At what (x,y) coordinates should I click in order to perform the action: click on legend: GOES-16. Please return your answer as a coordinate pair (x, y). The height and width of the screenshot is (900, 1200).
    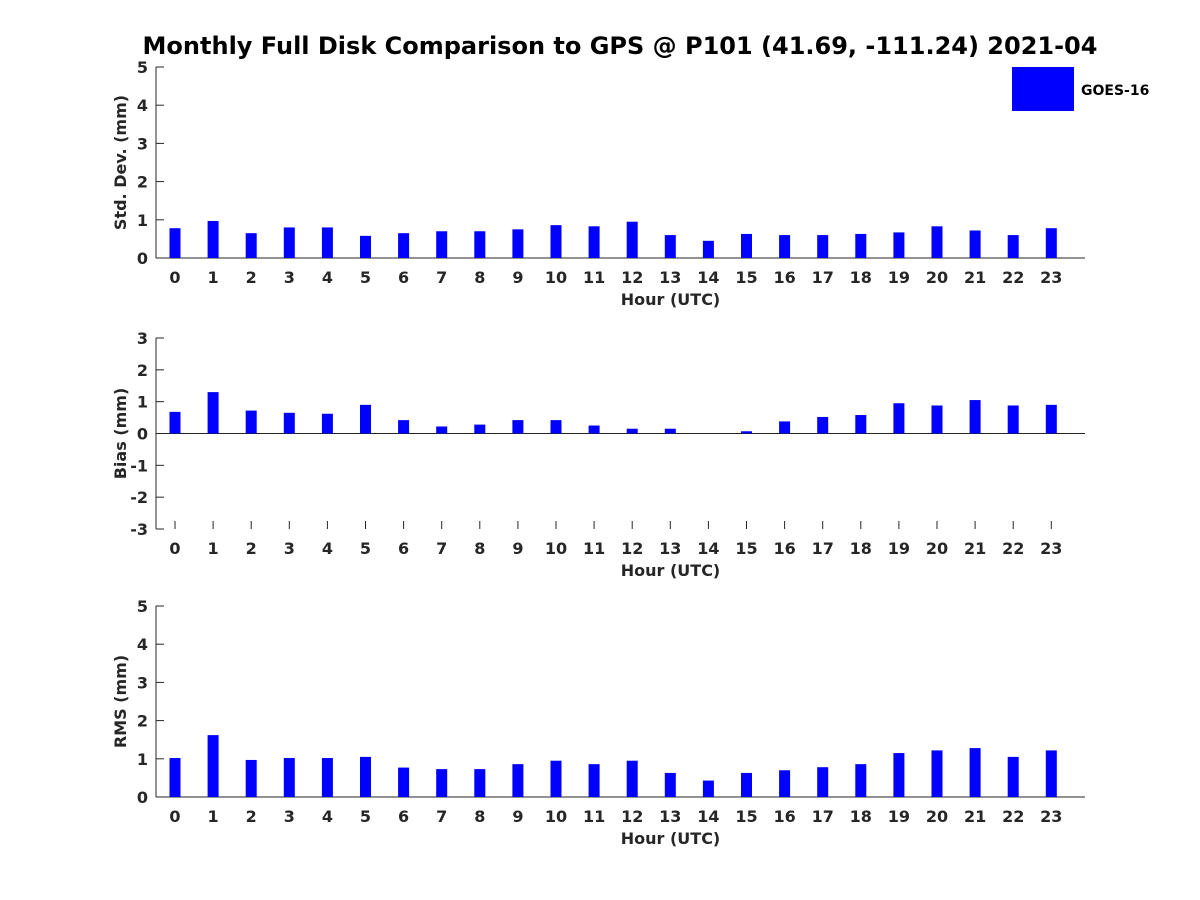
    Looking at the image, I should click on (1080, 89).